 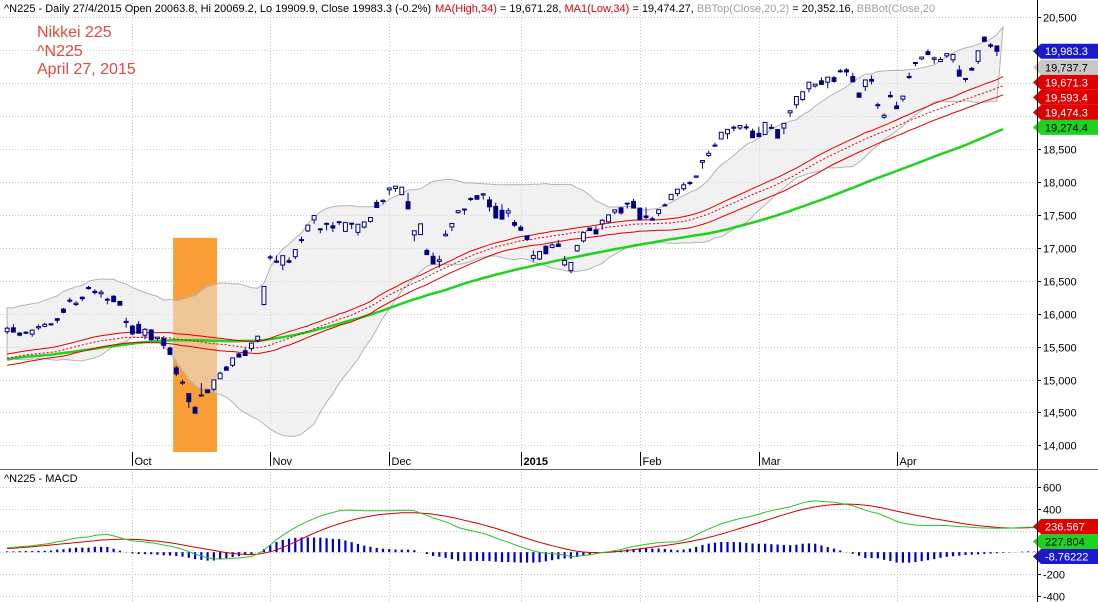 What do you see at coordinates (402, 462) in the screenshot?
I see `date-tick-label: Dec` at bounding box center [402, 462].